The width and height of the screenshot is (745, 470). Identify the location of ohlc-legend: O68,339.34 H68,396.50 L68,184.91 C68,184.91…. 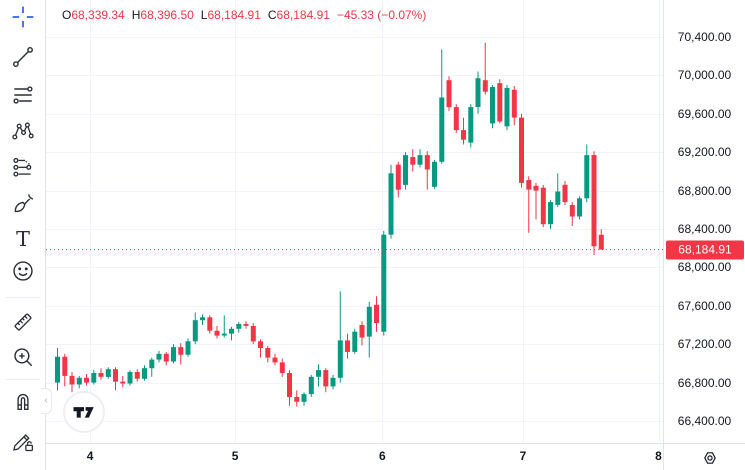
(244, 15).